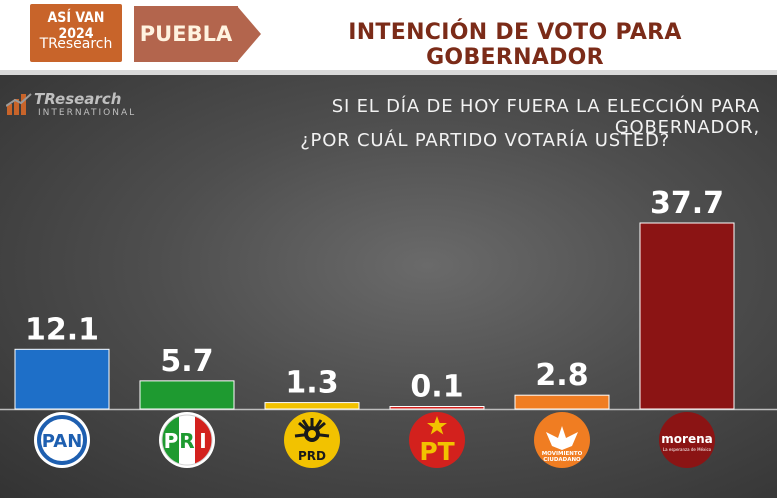  Describe the element at coordinates (311, 383) in the screenshot. I see `value-label-prd: 1.3` at that location.